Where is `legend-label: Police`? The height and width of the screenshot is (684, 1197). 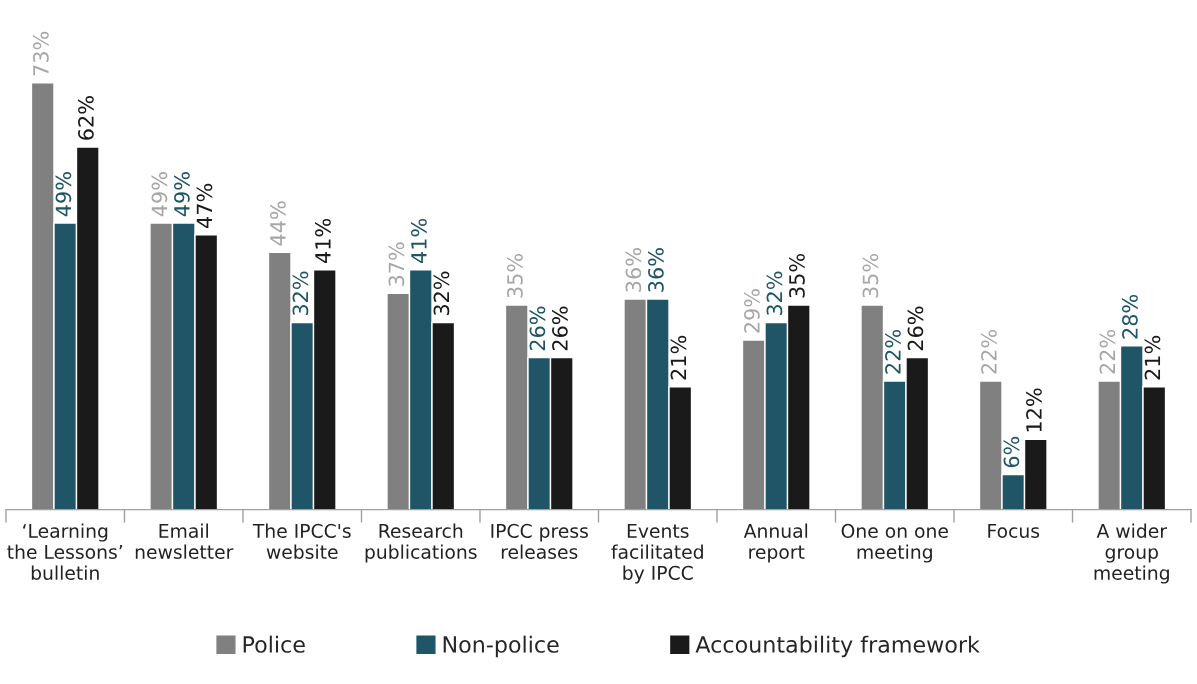 legend-label: Police is located at coordinates (274, 644).